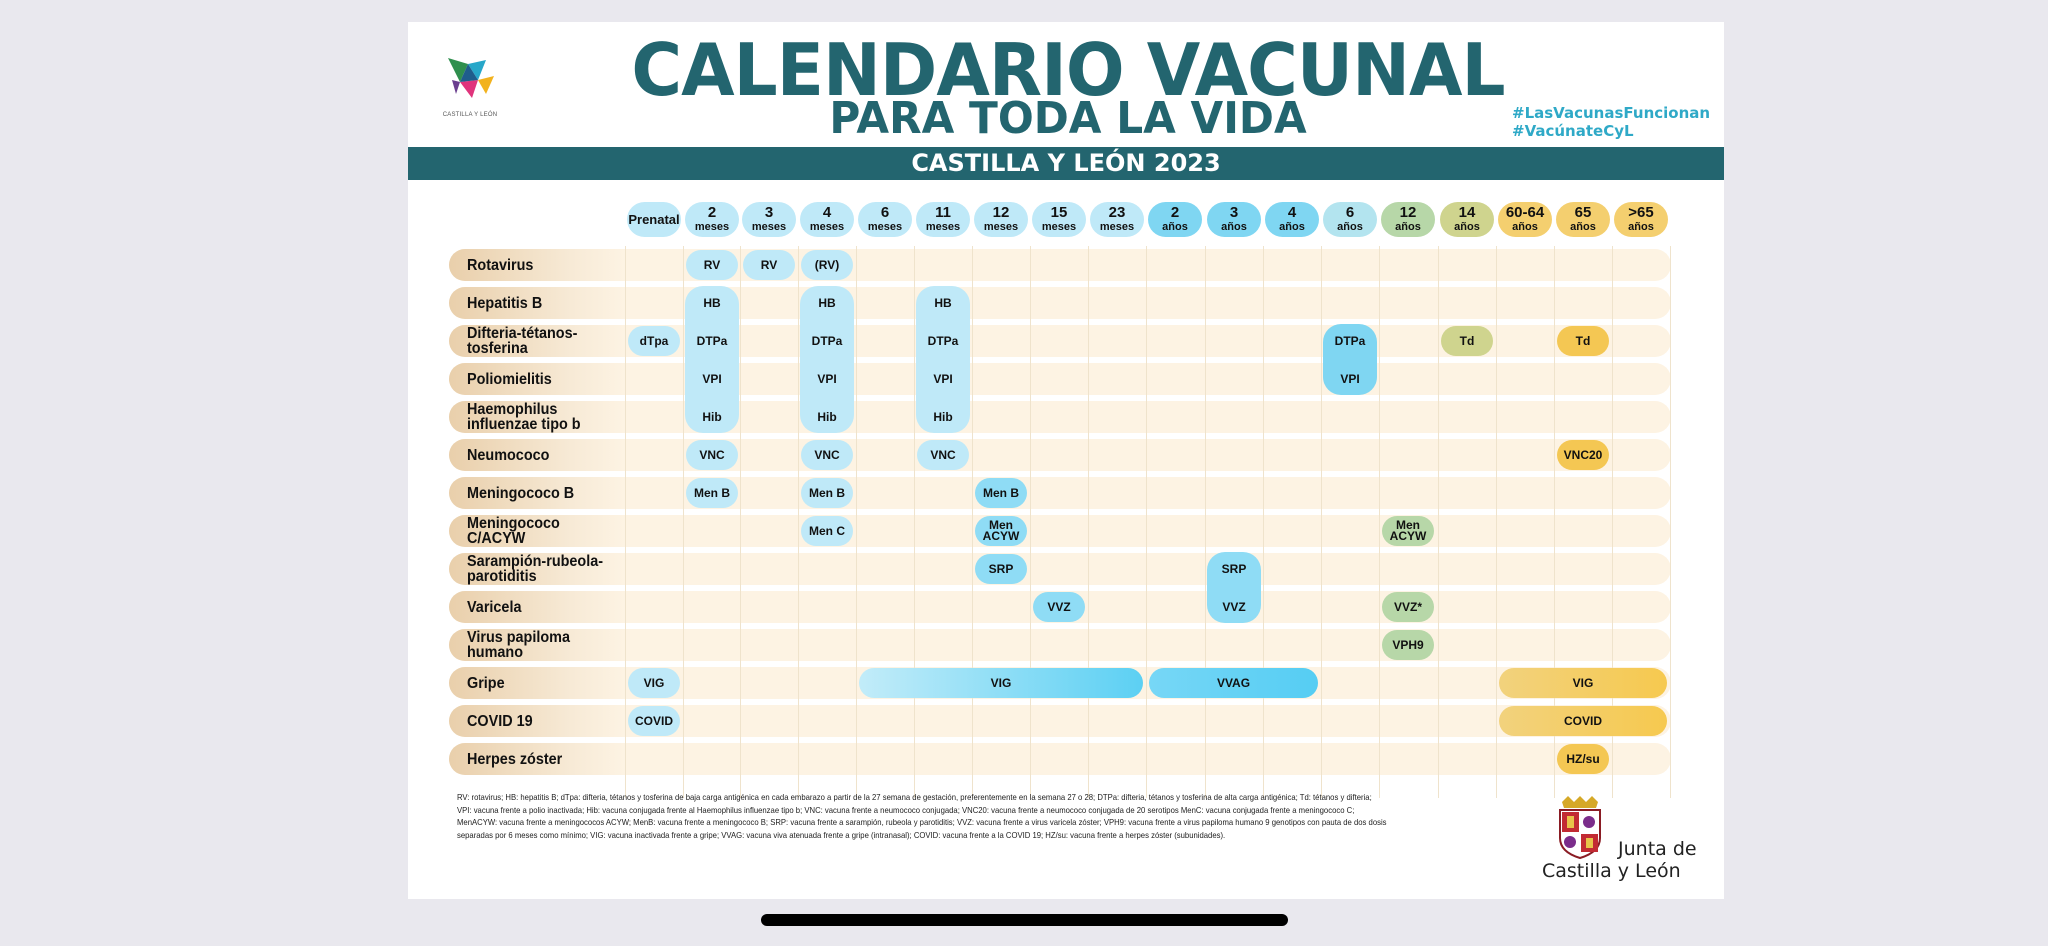  I want to click on vaccine-vph: VPH9, so click(1408, 645).